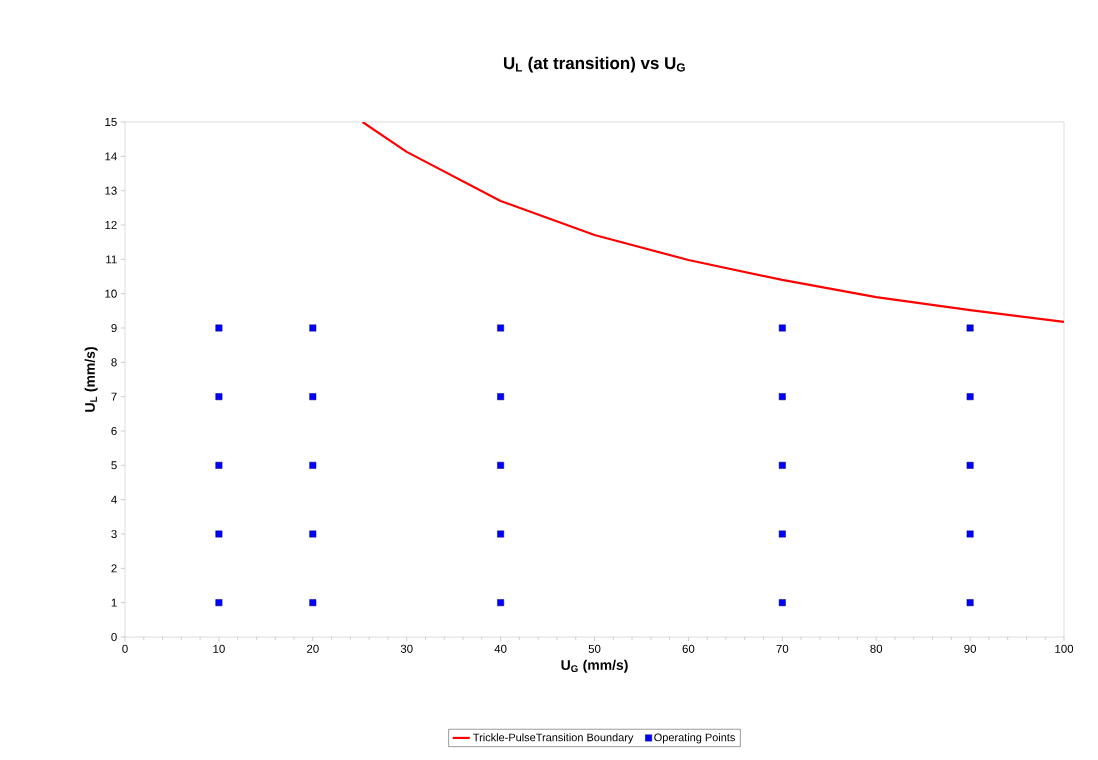 The width and height of the screenshot is (1098, 760). What do you see at coordinates (114, 602) in the screenshot?
I see `y-tick-label: 1` at bounding box center [114, 602].